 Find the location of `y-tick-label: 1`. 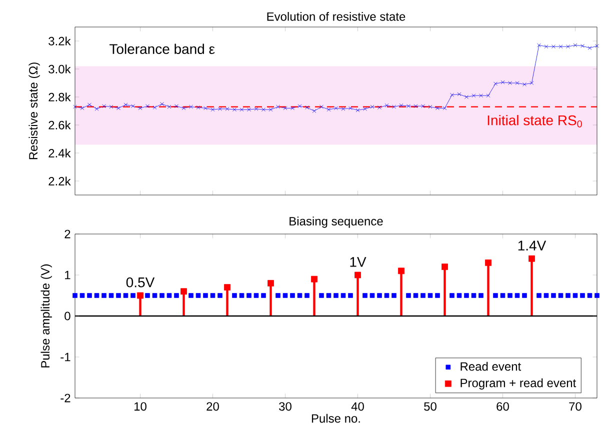

y-tick-label: 1 is located at coordinates (67, 275).